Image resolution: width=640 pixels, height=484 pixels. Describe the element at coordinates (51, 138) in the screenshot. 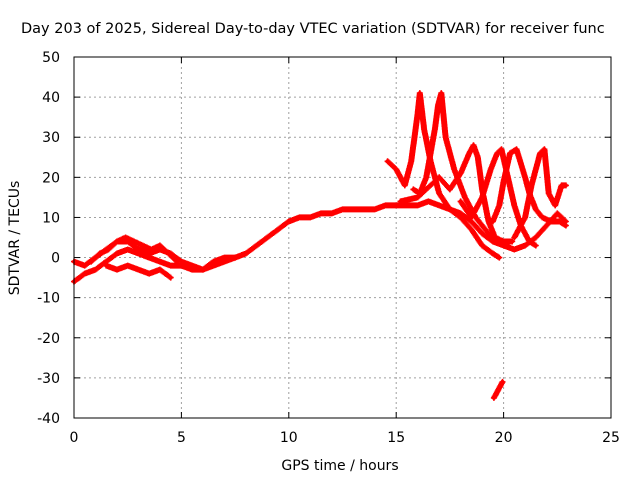

I see `y-tick-label: 30` at that location.